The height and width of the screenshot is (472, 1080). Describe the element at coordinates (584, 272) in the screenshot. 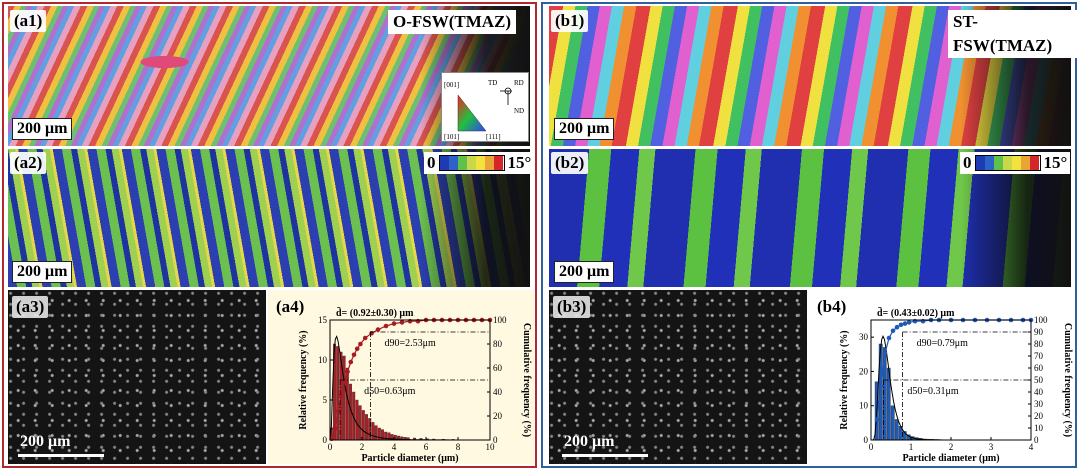

I see `b2-scale-bar: 200 μm` at that location.